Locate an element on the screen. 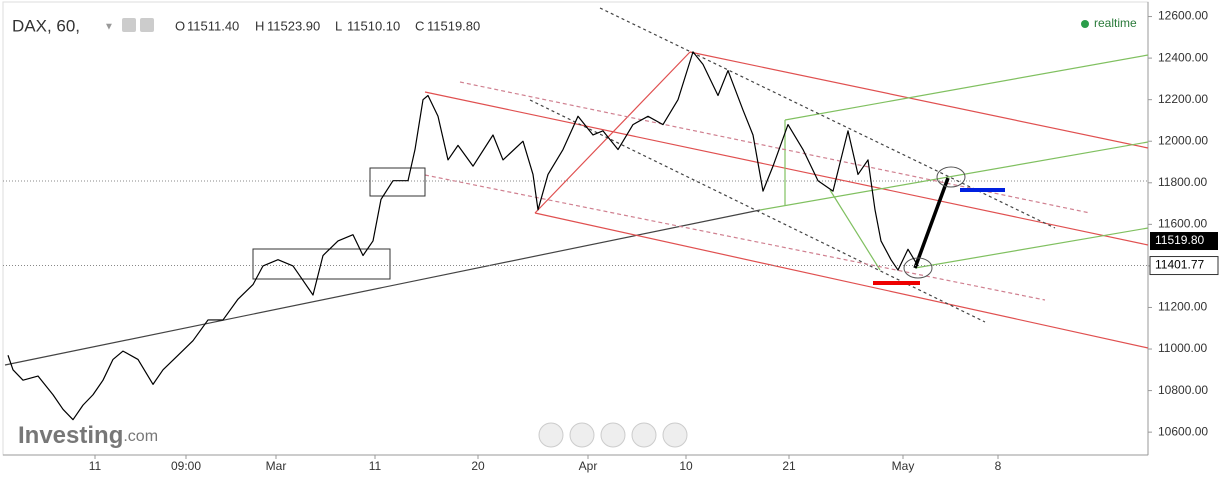 This screenshot has width=1222, height=480. level-box is located at coordinates (1184, 266).